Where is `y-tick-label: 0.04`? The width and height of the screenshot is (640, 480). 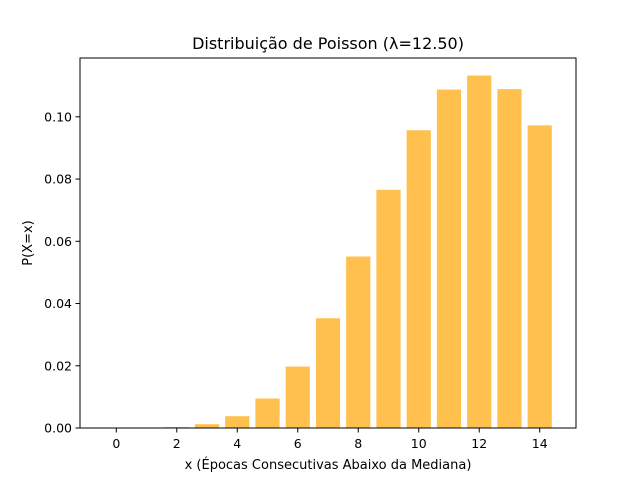
y-tick-label: 0.04 is located at coordinates (58, 303).